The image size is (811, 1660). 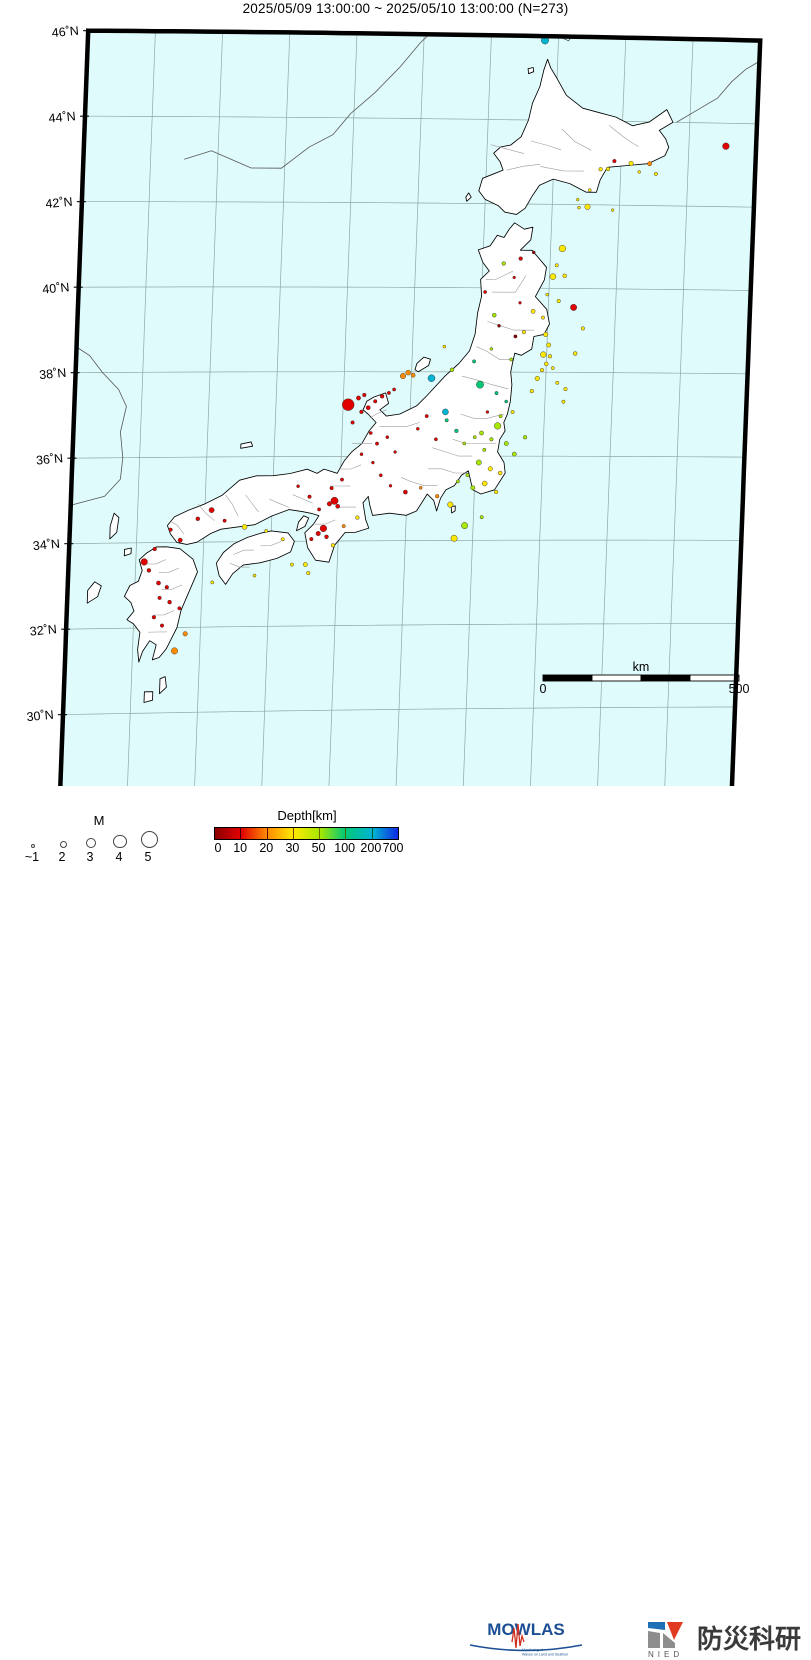 What do you see at coordinates (49, 459) in the screenshot?
I see `svg-text: 36˚N` at bounding box center [49, 459].